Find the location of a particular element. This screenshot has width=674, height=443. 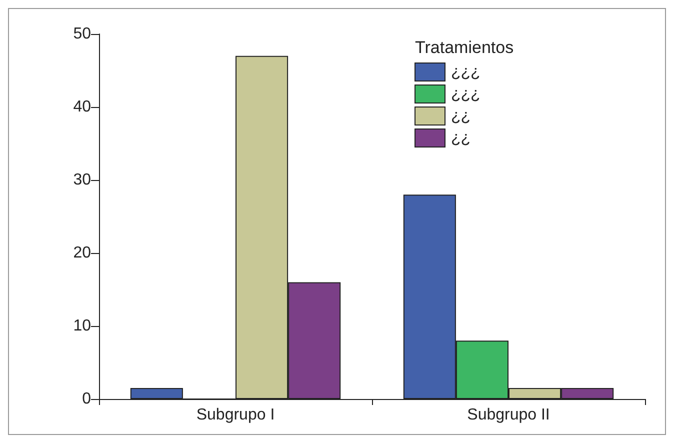

x-tick-label: Subgrupo II is located at coordinates (508, 415).